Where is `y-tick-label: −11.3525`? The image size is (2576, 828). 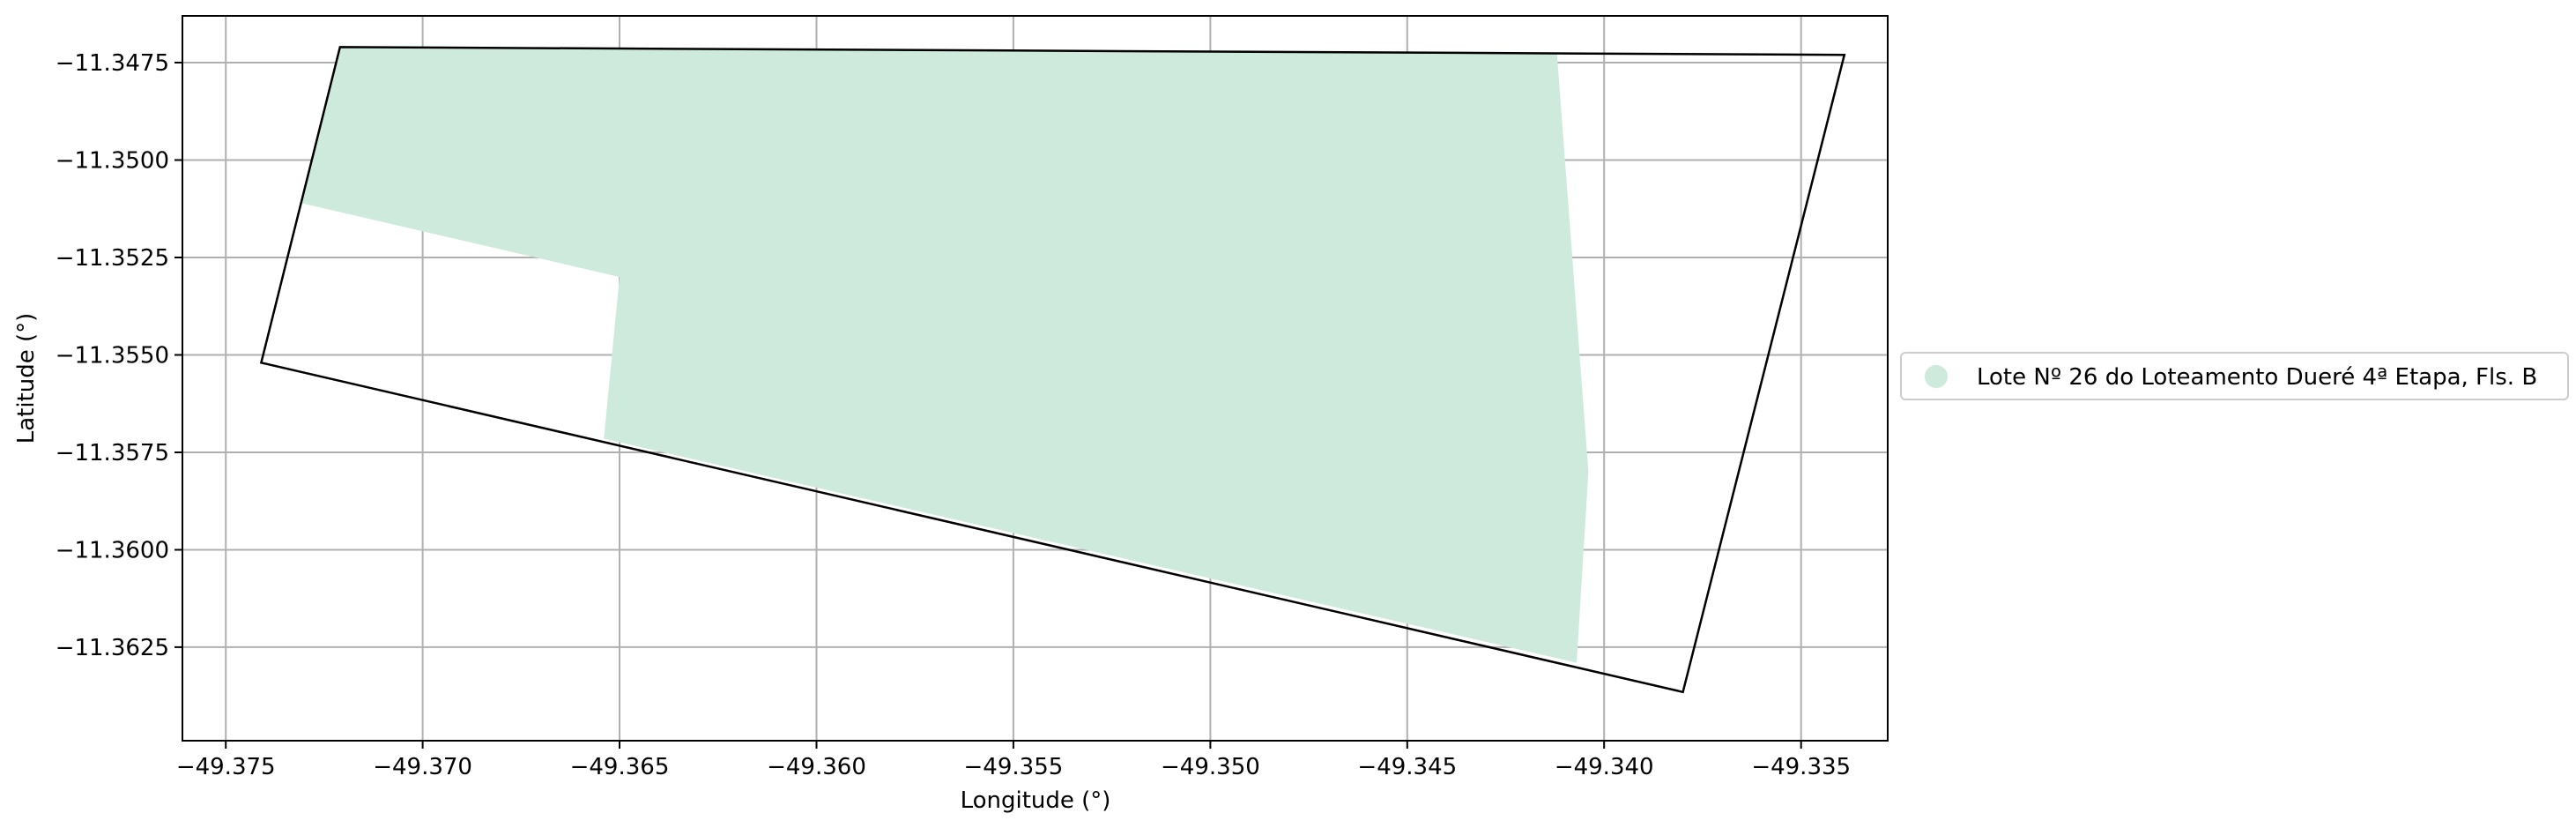 y-tick-label: −11.3525 is located at coordinates (112, 258).